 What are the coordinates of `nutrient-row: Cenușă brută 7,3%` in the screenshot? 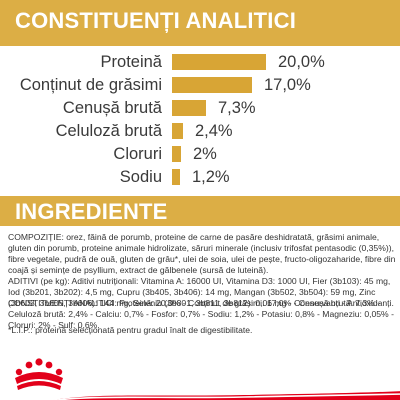 It's located at (200, 108).